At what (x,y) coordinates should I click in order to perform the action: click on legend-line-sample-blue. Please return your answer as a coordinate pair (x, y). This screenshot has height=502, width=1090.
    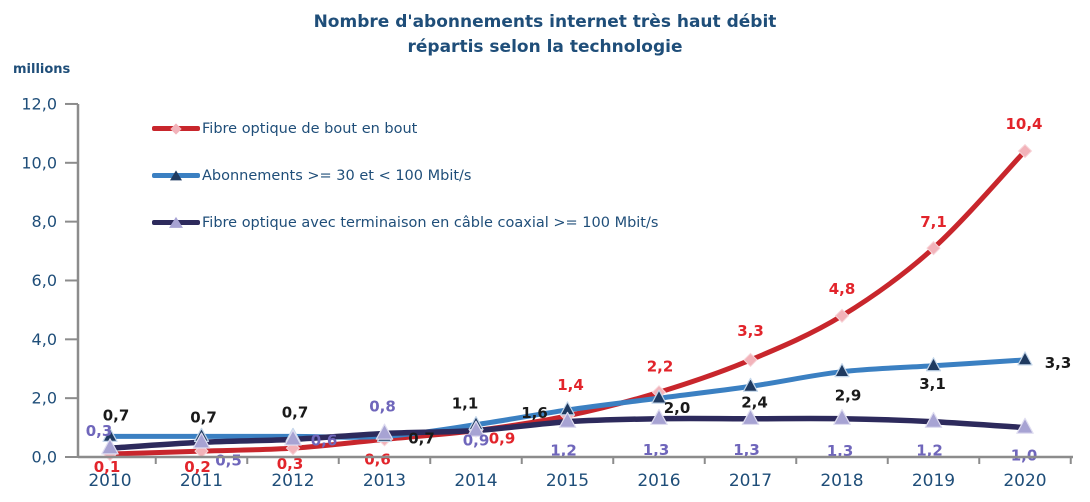
    Looking at the image, I should click on (176, 174).